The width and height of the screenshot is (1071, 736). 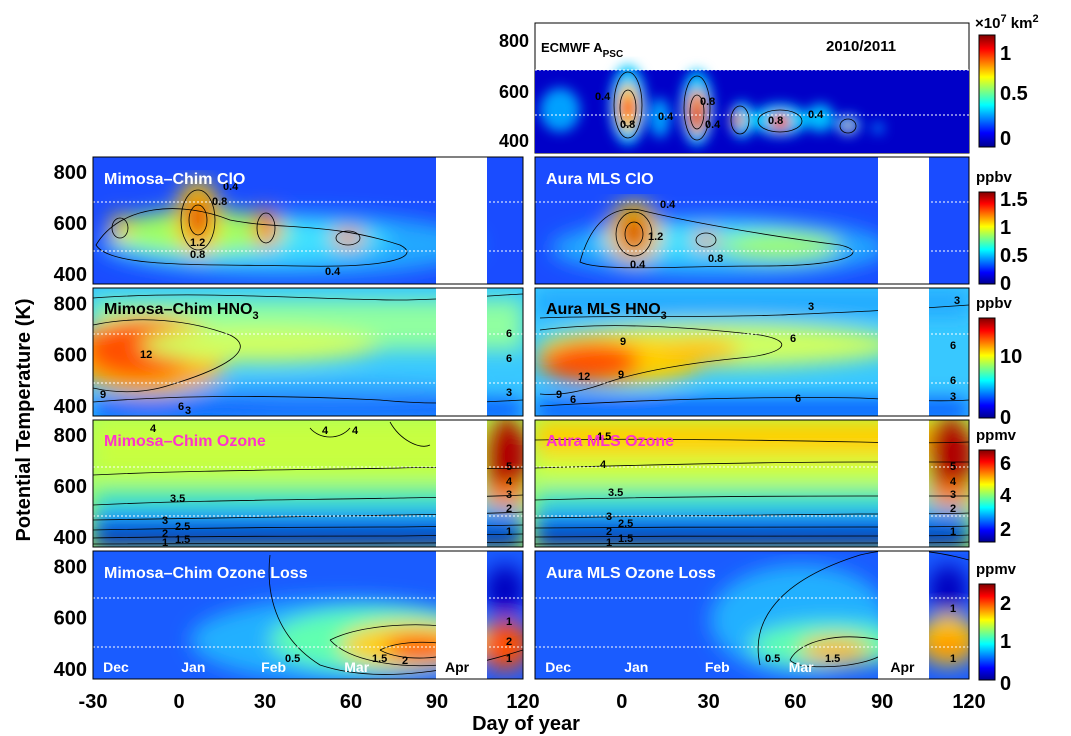 I want to click on contour-label: 5, so click(x=509, y=467).